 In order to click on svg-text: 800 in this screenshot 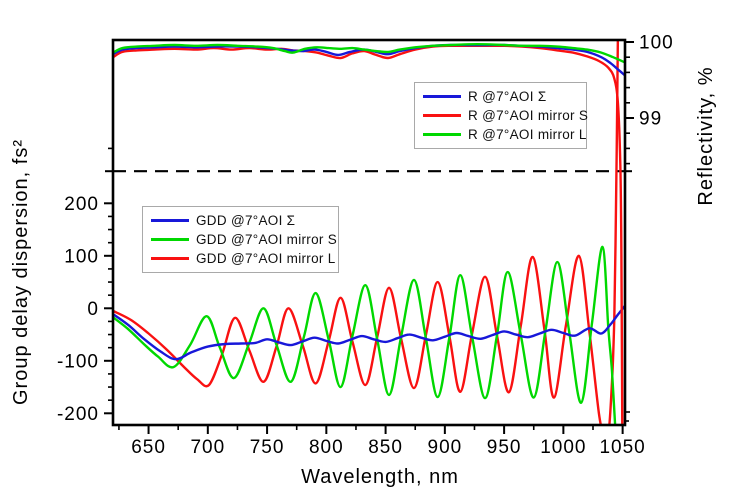, I will do `click(326, 447)`.